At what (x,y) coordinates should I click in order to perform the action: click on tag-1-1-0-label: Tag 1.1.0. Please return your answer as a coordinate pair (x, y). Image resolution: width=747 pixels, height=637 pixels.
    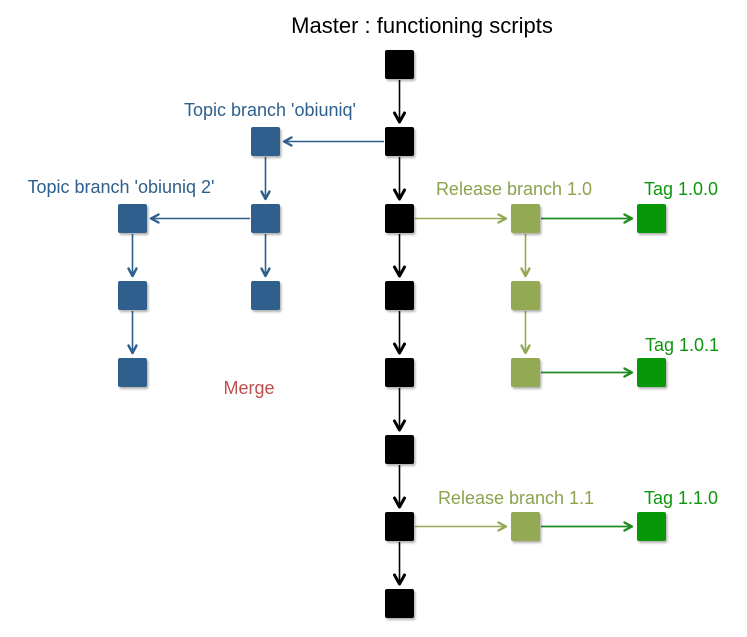
    Looking at the image, I should click on (681, 498).